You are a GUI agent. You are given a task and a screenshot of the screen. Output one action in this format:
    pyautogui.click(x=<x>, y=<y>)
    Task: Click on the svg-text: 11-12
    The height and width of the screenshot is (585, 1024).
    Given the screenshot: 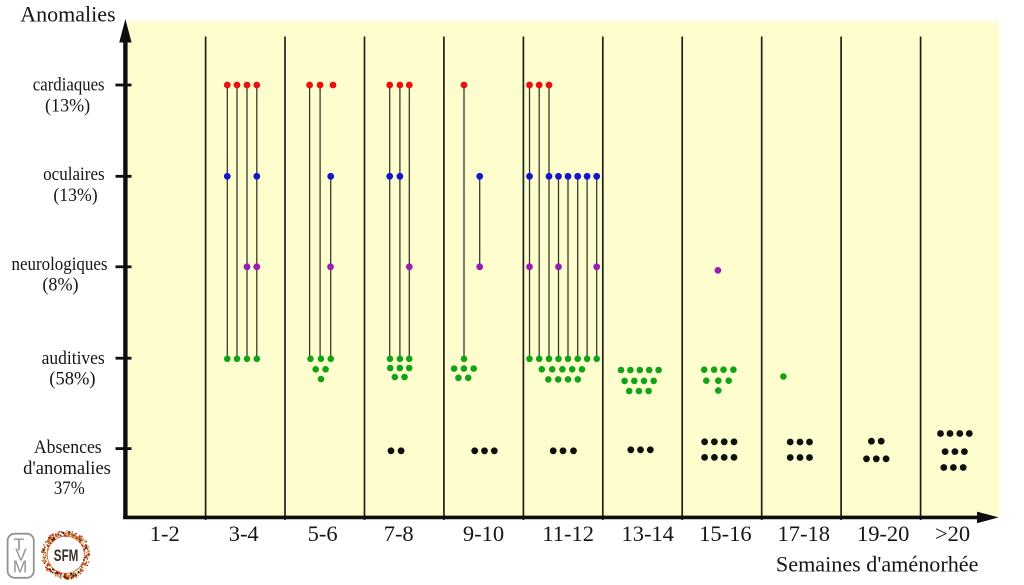 What is the action you would take?
    pyautogui.click(x=568, y=533)
    